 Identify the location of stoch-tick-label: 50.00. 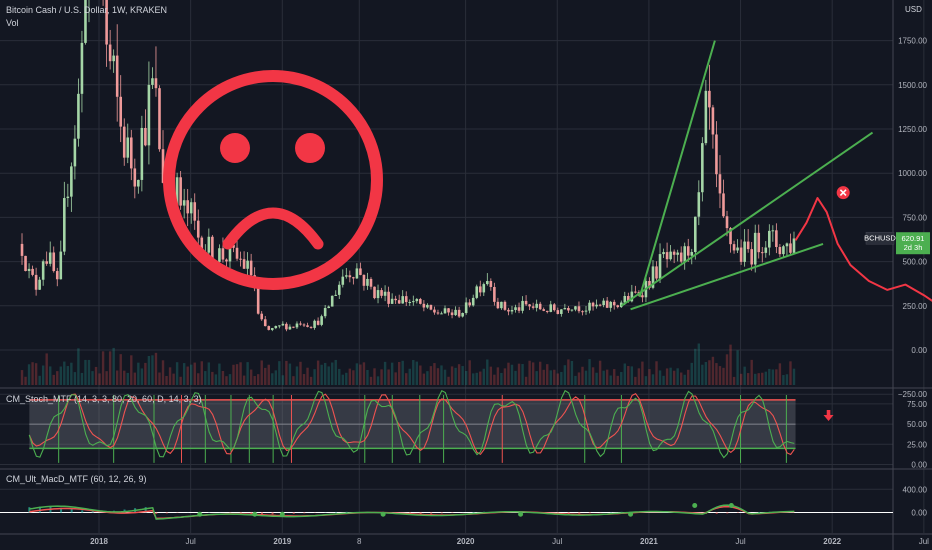
(917, 424).